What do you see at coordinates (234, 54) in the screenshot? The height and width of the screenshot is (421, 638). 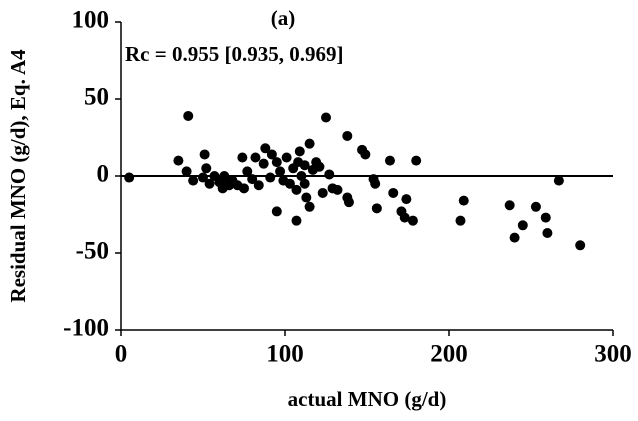 I see `annotation: Rc = 0.955 [0.935, 0.969]` at bounding box center [234, 54].